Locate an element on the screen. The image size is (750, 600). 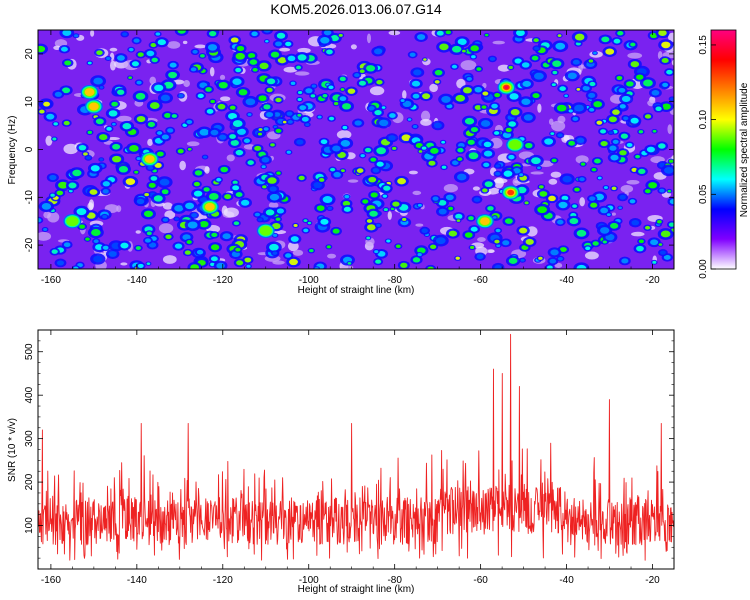
colorbar-label: Normalized spectral amplitude is located at coordinates (744, 149).